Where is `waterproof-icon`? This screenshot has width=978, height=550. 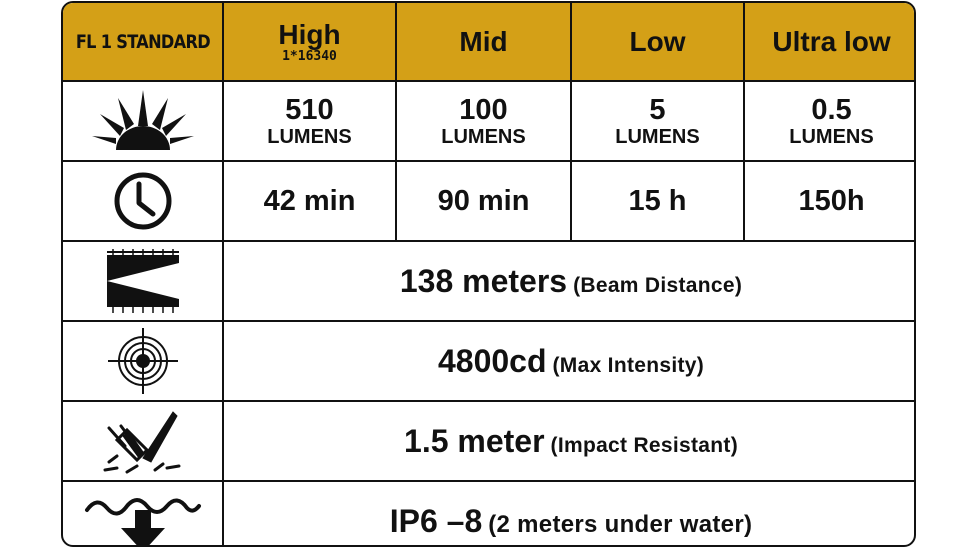 waterproof-icon is located at coordinates (142, 521).